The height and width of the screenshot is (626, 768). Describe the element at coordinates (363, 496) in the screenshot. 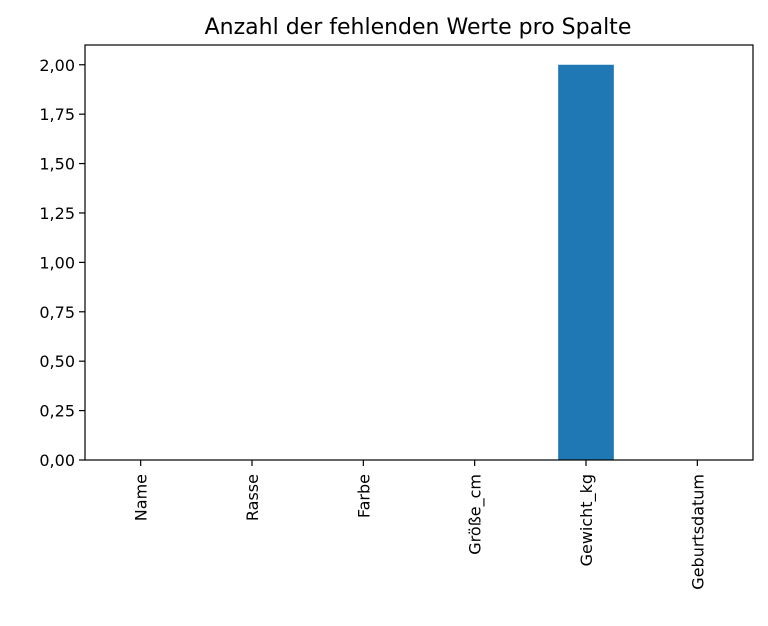

I see `x-tick-label-2: Farbe` at that location.